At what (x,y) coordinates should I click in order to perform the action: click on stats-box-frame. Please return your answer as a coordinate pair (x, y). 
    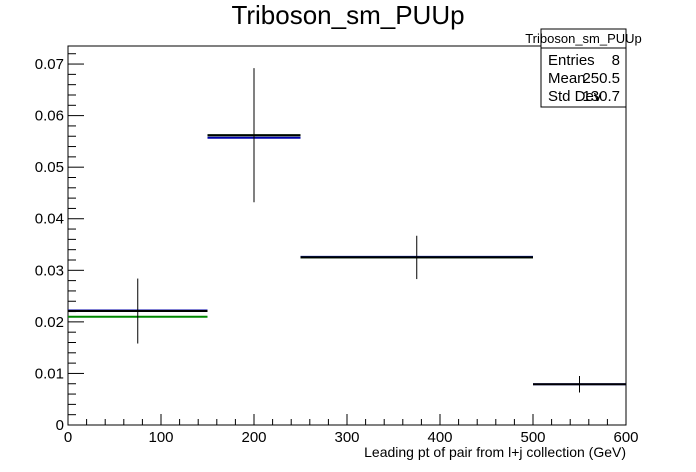
    Looking at the image, I should click on (583, 68).